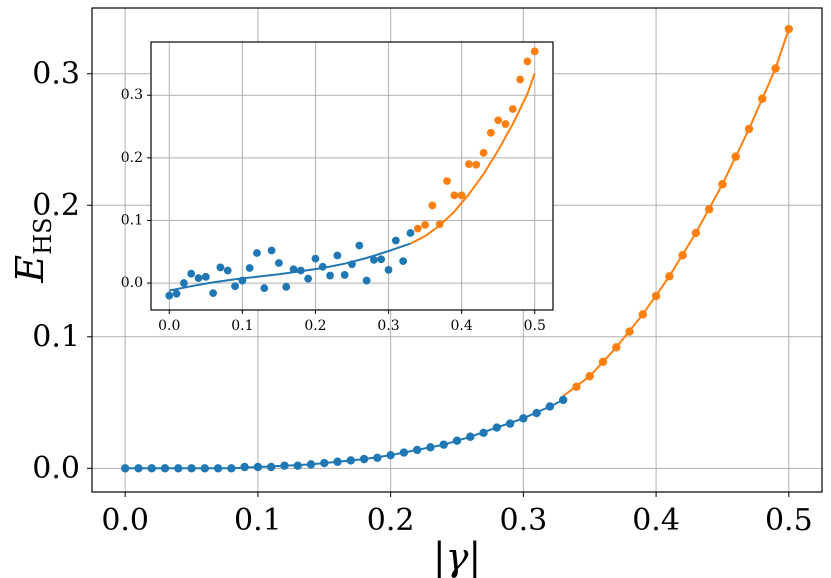 The image size is (831, 578). What do you see at coordinates (789, 520) in the screenshot?
I see `main-x-tick-label: 0.5` at bounding box center [789, 520].